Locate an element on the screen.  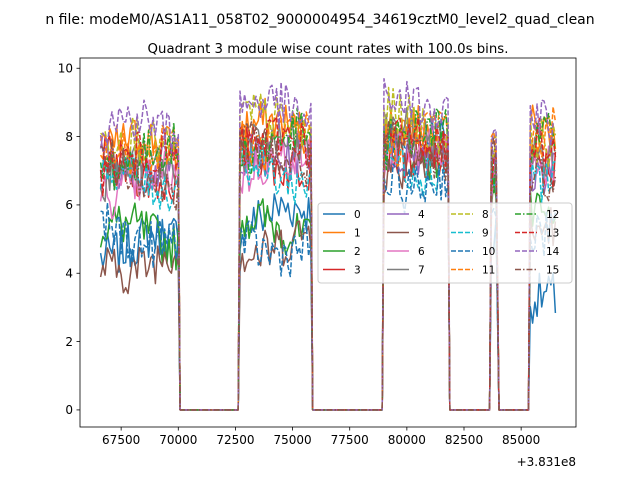
legend-label-11: 11 is located at coordinates (488, 271).